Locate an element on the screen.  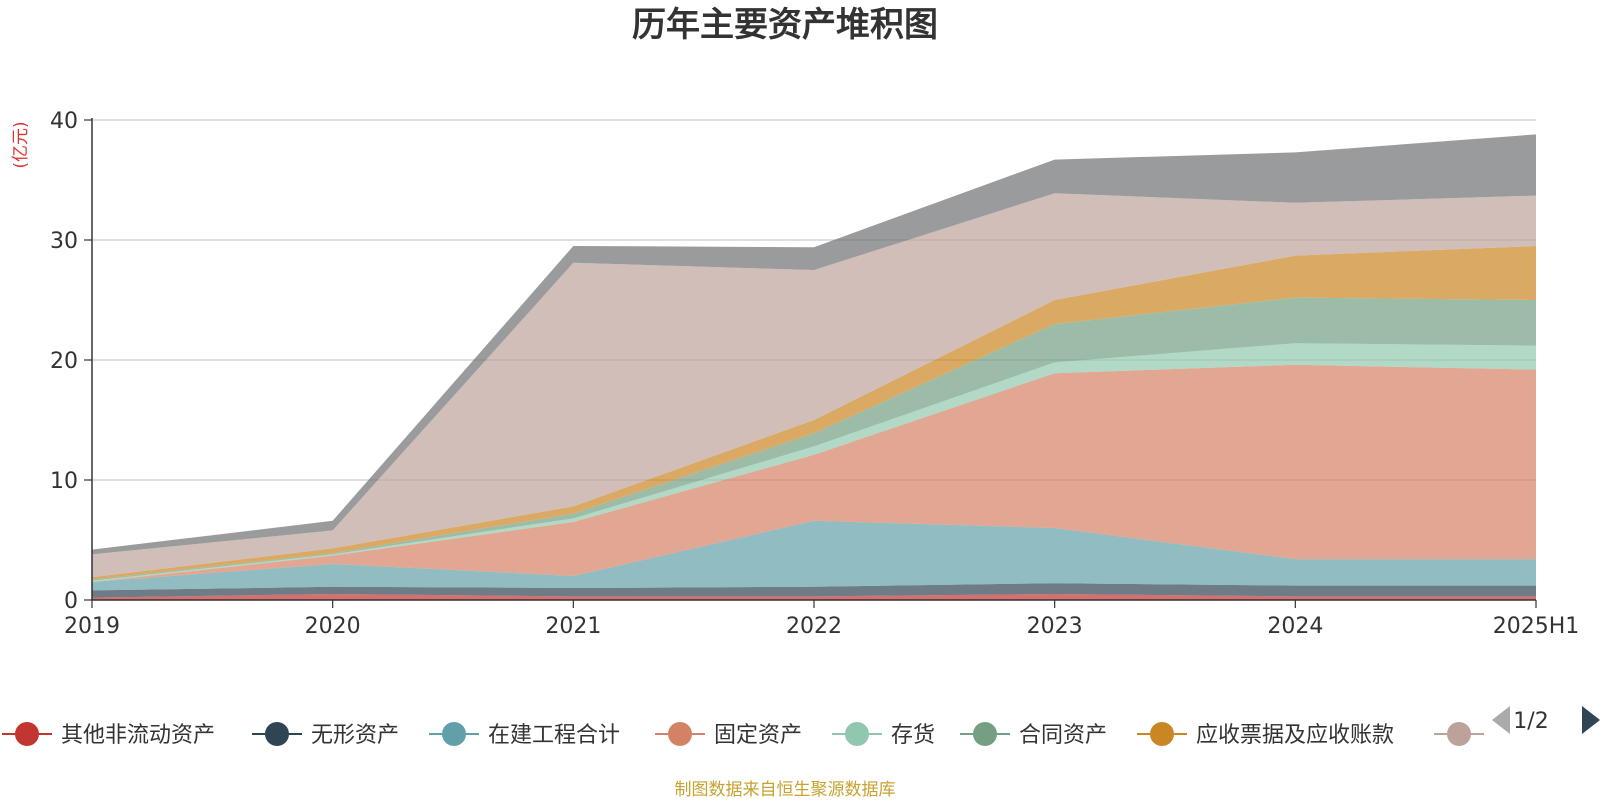
y-tick-label: 0 is located at coordinates (71, 601).